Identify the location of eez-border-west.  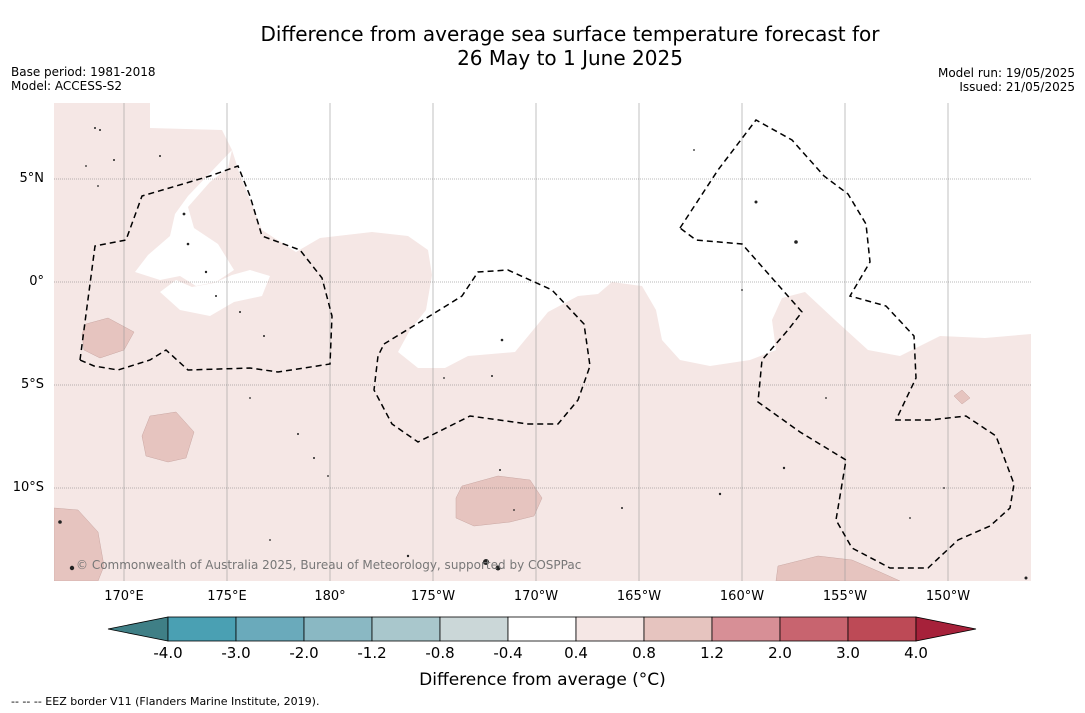
(206, 269).